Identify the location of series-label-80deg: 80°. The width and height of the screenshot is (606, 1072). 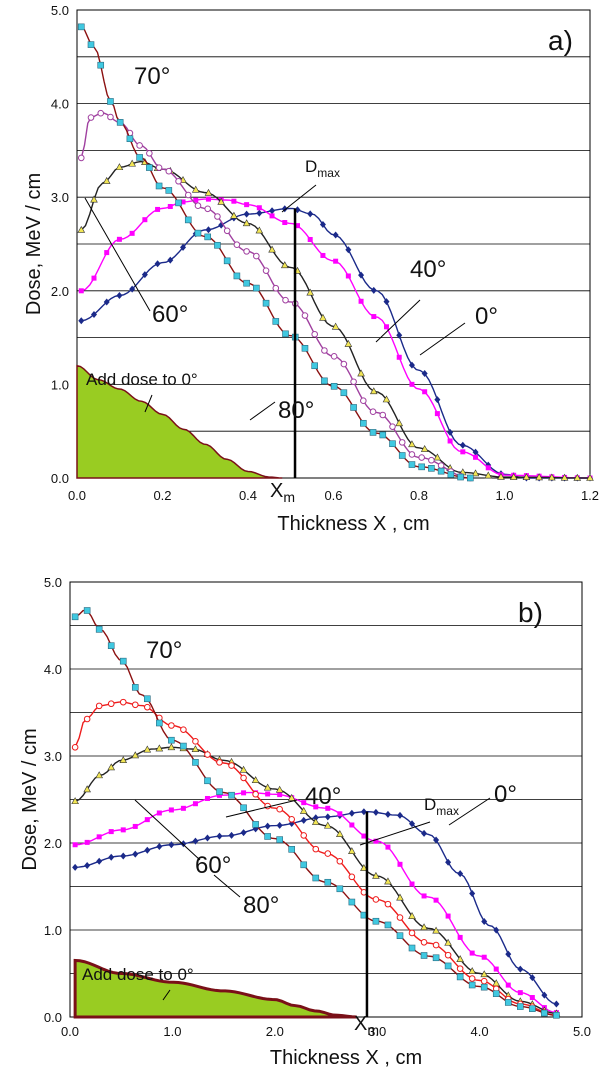
(261, 905).